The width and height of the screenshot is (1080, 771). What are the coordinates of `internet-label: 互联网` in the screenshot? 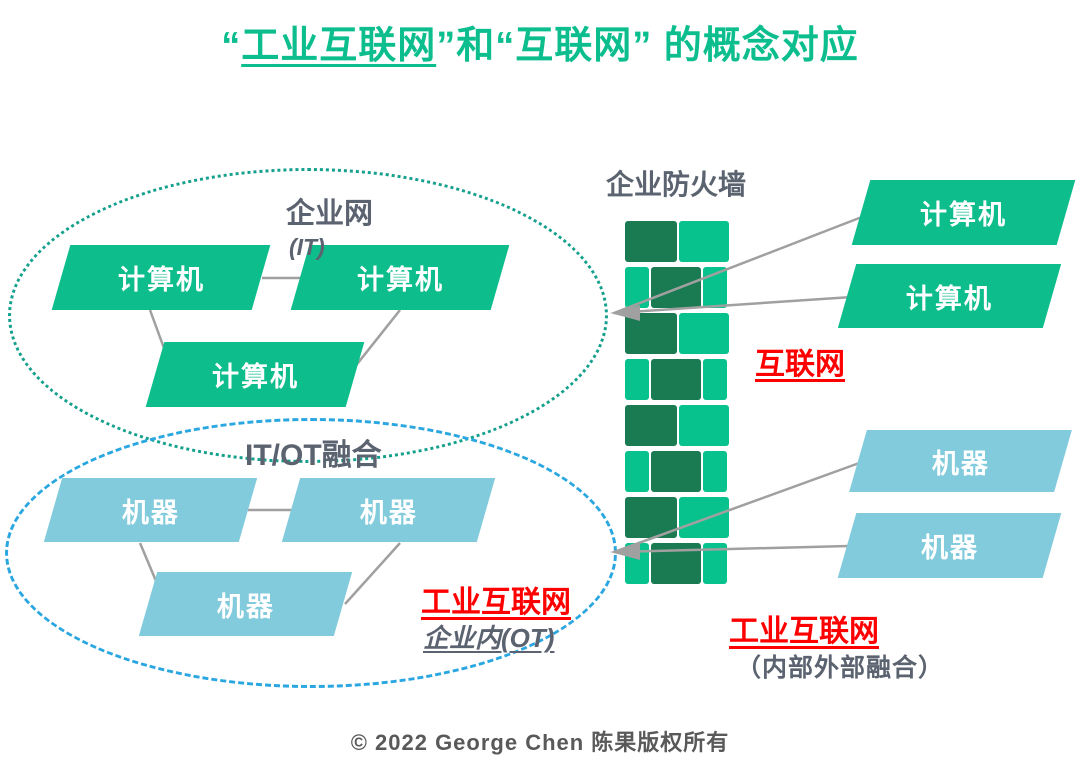 It's located at (800, 364).